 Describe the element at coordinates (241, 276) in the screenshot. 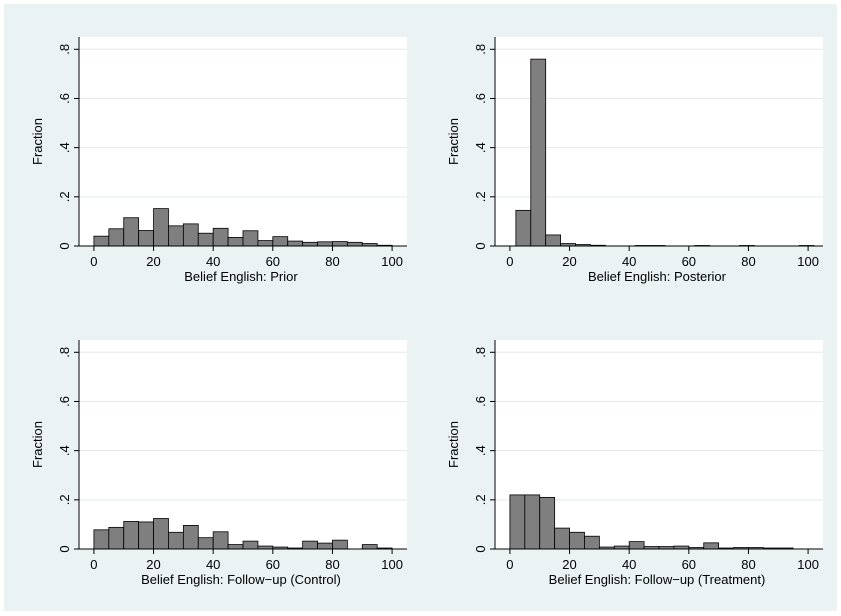

I see `x-axis-title: Belief English: Prior` at that location.